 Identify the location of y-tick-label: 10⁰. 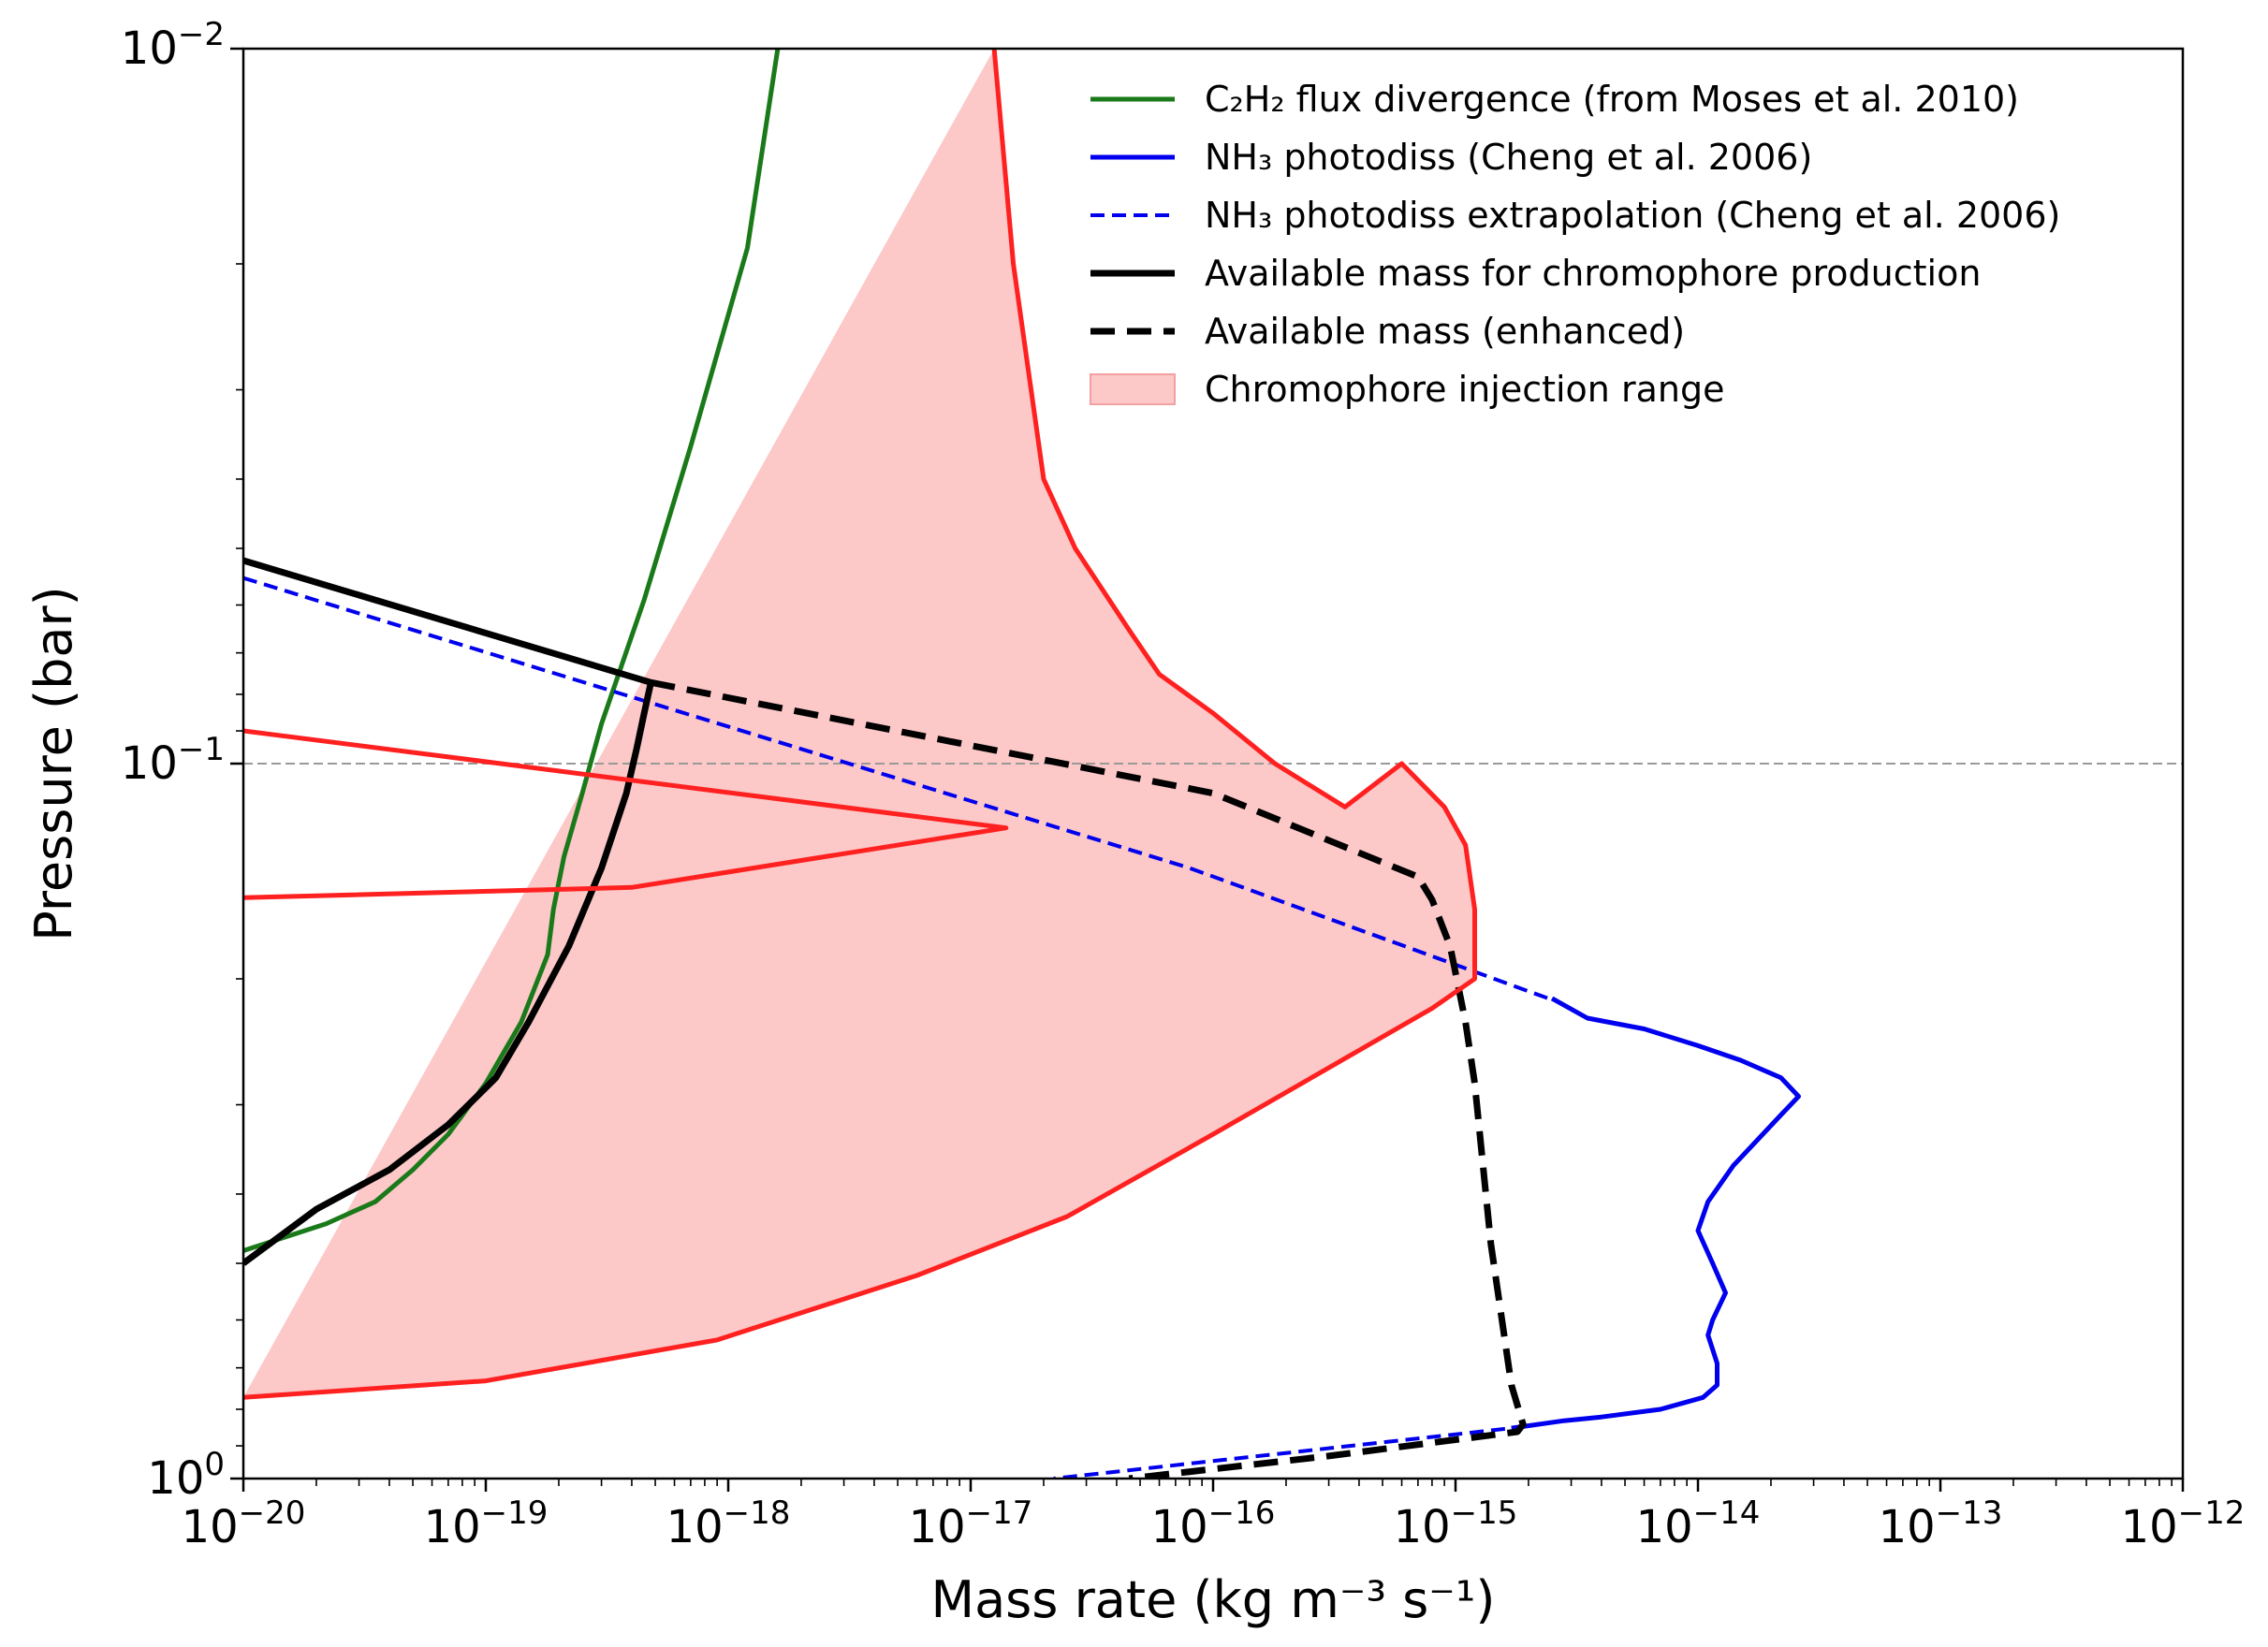
(186, 1475).